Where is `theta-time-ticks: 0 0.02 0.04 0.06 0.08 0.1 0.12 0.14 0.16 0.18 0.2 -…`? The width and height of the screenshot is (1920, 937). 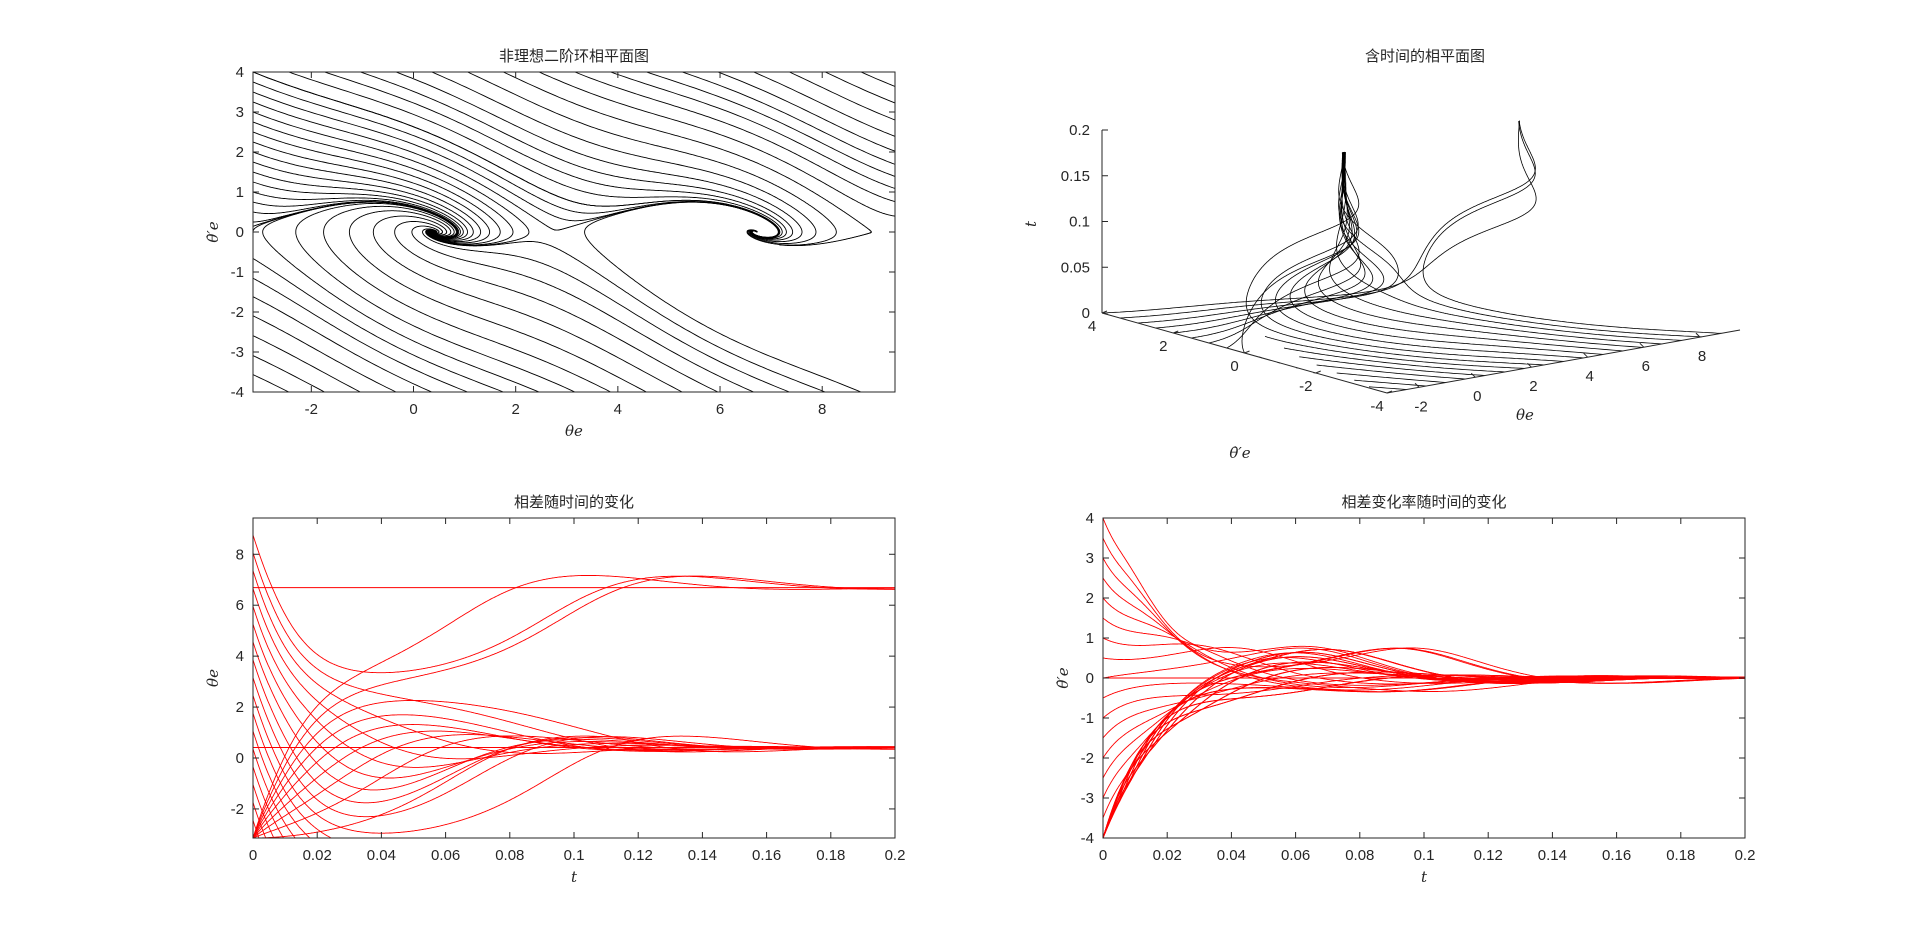 theta-time-ticks: 0 0.02 0.04 0.06 0.08 0.1 0.12 0.14 0.16 0.18 0.2 -… is located at coordinates (568, 691).